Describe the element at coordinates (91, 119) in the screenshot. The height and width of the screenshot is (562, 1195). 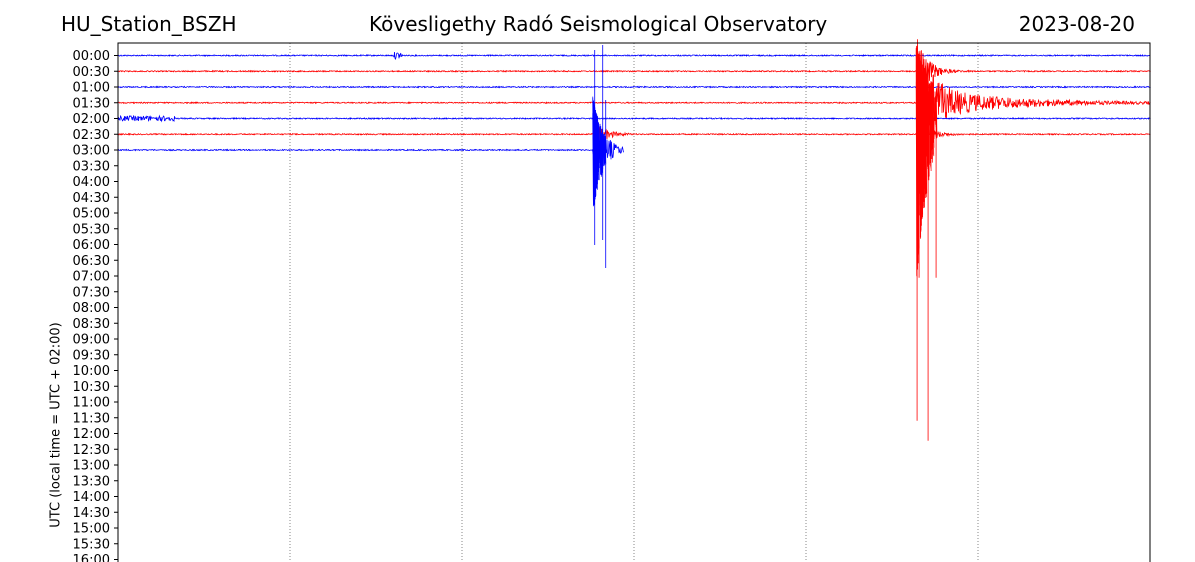
I see `y-tick-label: 02:00` at that location.